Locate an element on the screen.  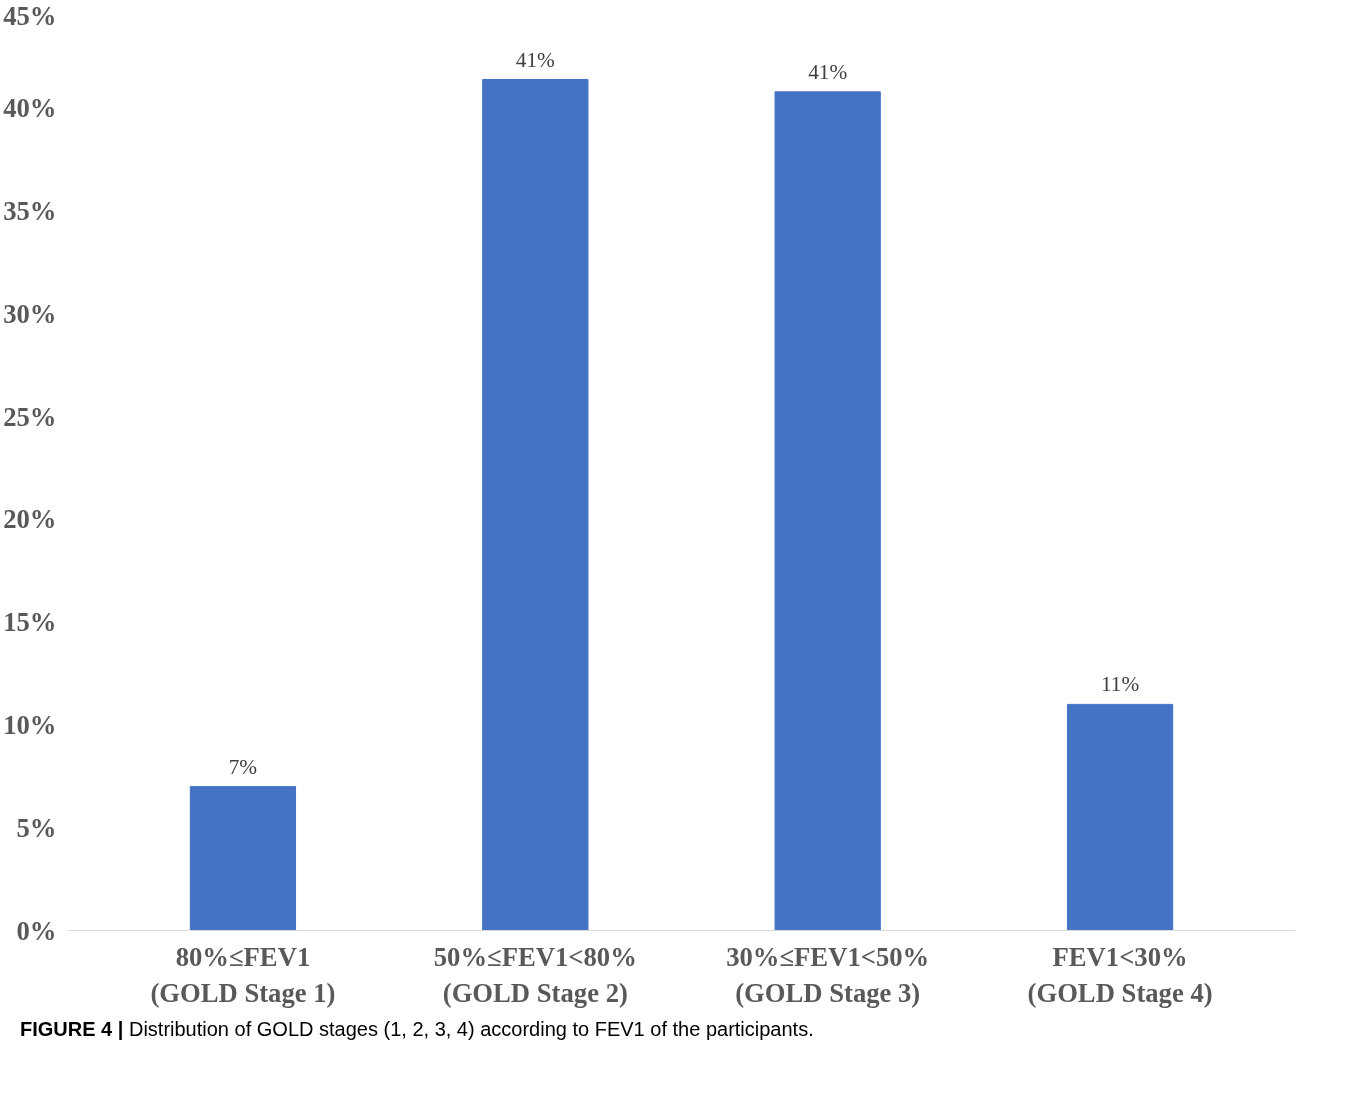
y-tick-label: 0% is located at coordinates (36, 930).